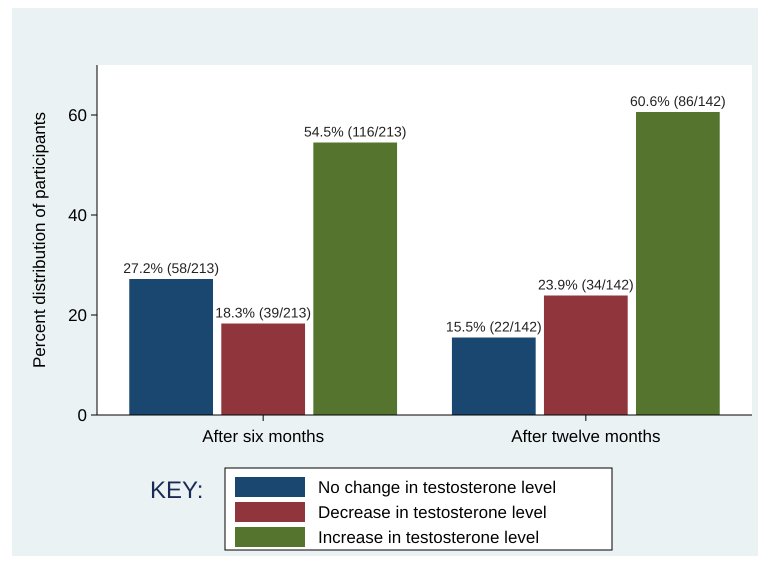 This screenshot has height=563, width=770. What do you see at coordinates (585, 436) in the screenshot?
I see `x-tick-label: After twelve months` at bounding box center [585, 436].